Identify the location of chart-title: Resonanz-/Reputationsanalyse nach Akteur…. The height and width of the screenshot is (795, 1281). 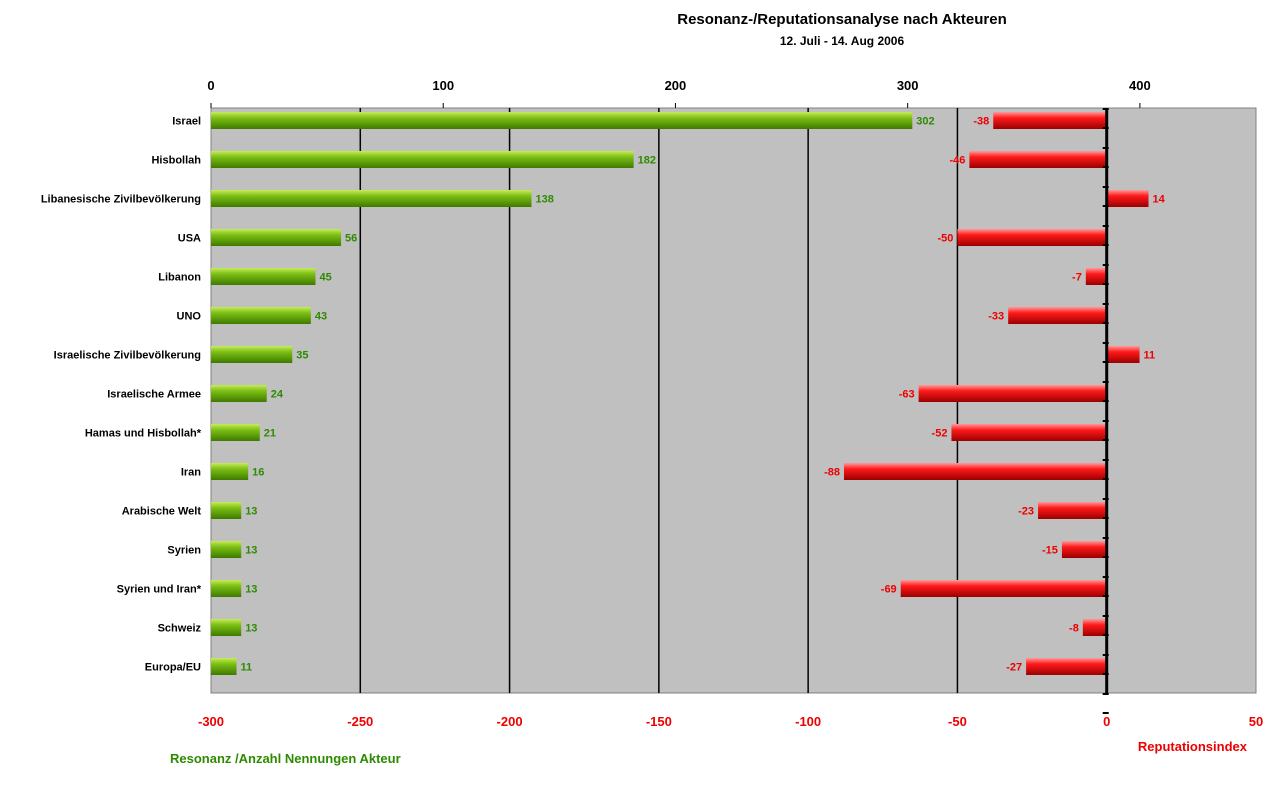
(842, 19).